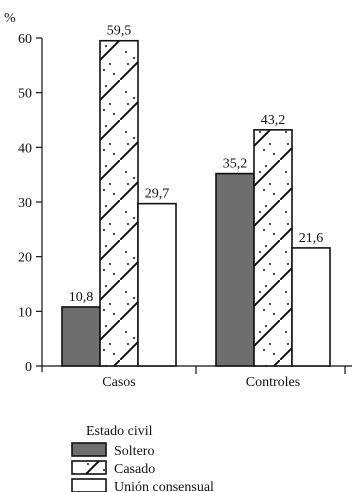 The width and height of the screenshot is (353, 492). I want to click on y-tick-label: 60, so click(25, 39).